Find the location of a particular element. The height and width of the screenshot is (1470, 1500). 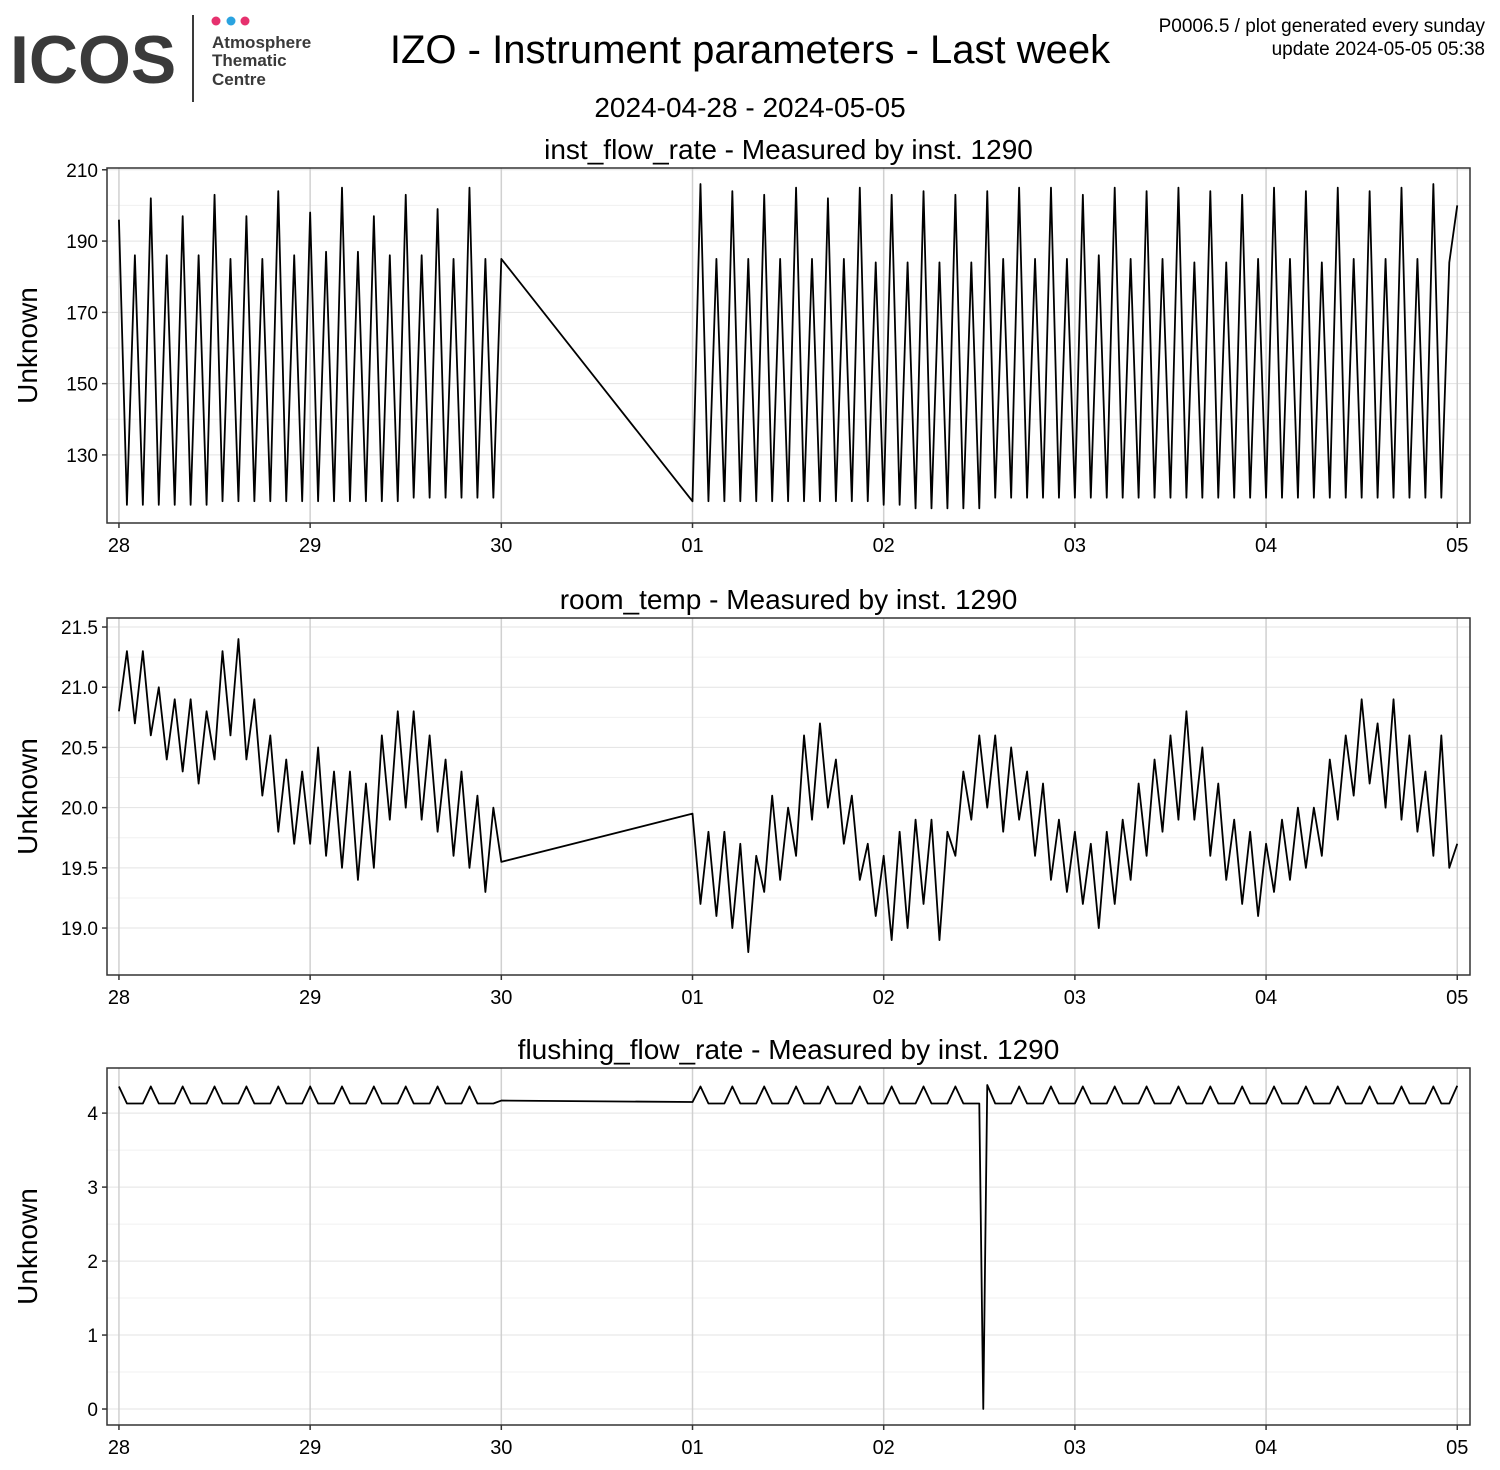

y-tick-label: 19.0 is located at coordinates (79, 929).